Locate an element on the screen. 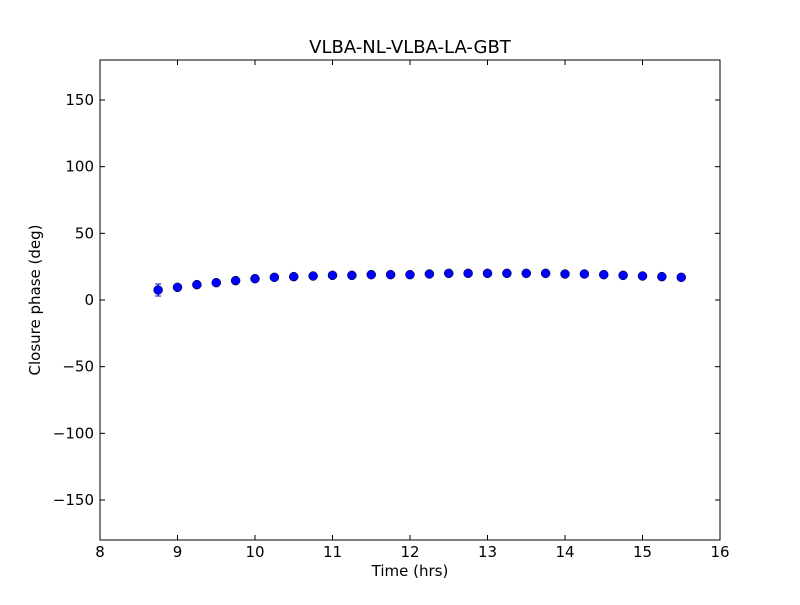  y-tick-label: 0 is located at coordinates (89, 300).